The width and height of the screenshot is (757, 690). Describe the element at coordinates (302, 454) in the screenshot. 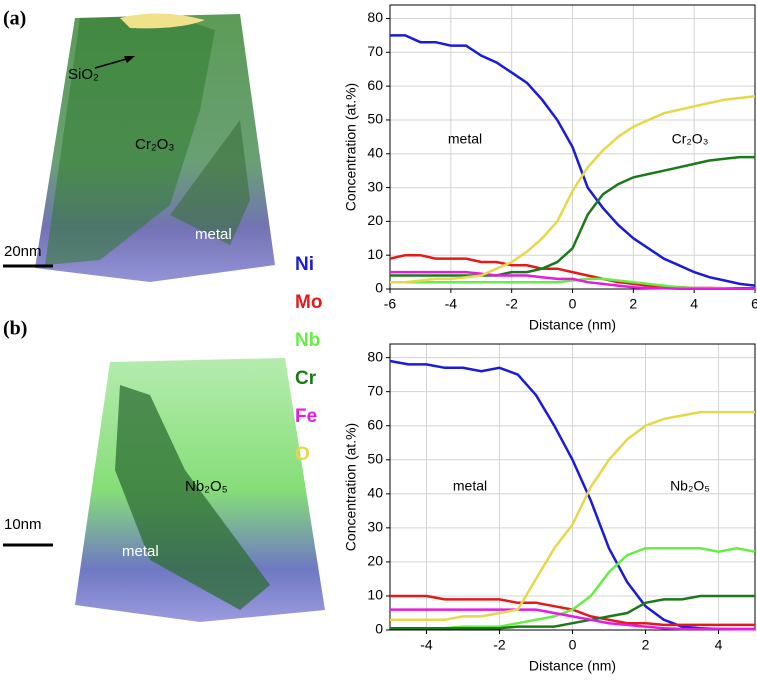

I see `legend-entry: O` at that location.